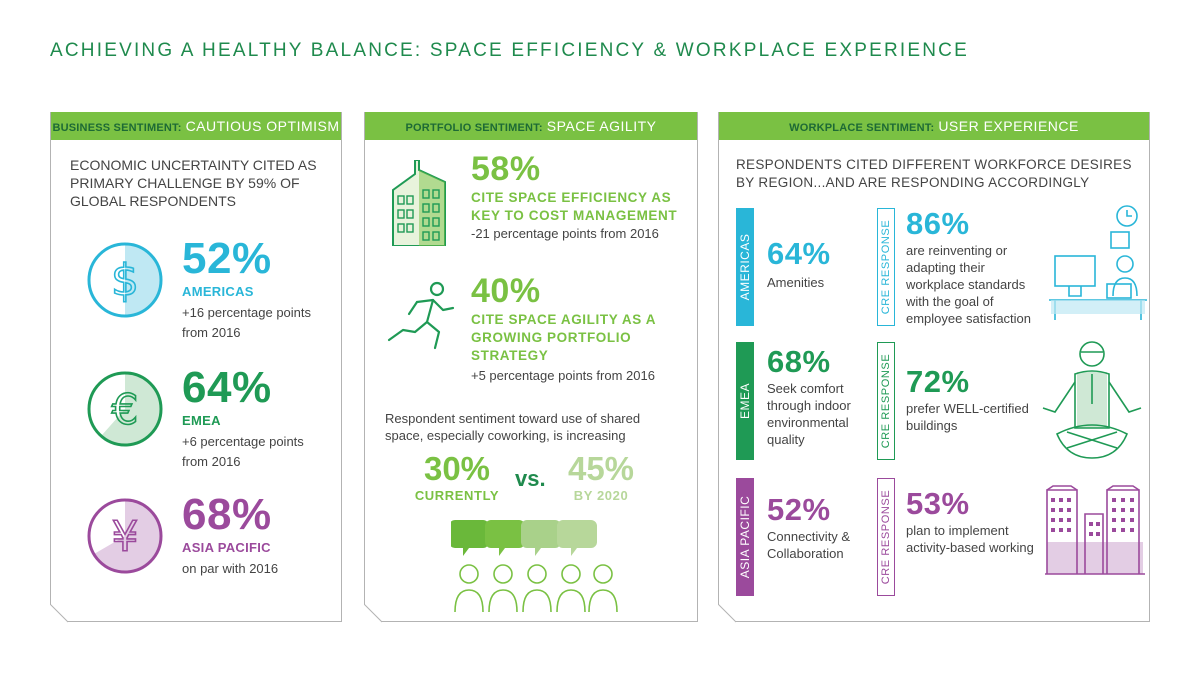 This screenshot has height=681, width=1200. What do you see at coordinates (970, 539) in the screenshot?
I see `cre-desc: plan to implement activity-based working` at bounding box center [970, 539].